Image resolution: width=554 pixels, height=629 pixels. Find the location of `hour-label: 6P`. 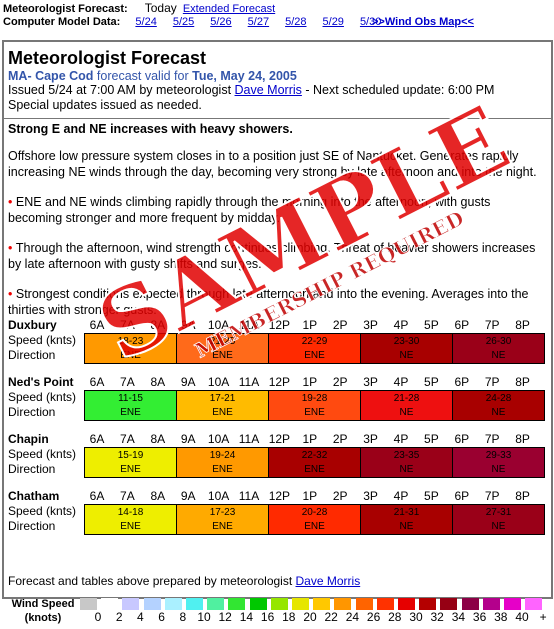

hour-label: 6P is located at coordinates (462, 382).